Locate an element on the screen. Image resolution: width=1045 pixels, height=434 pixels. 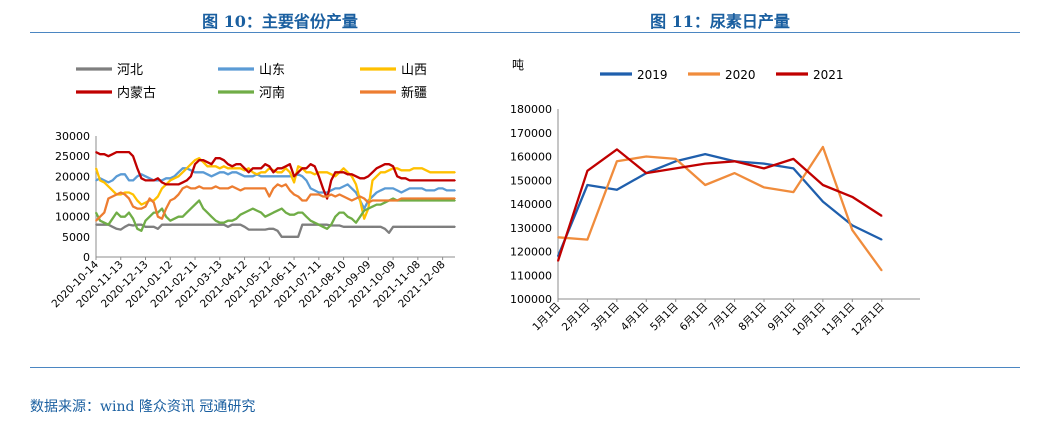
series-line-2020 is located at coordinates (720, 208).